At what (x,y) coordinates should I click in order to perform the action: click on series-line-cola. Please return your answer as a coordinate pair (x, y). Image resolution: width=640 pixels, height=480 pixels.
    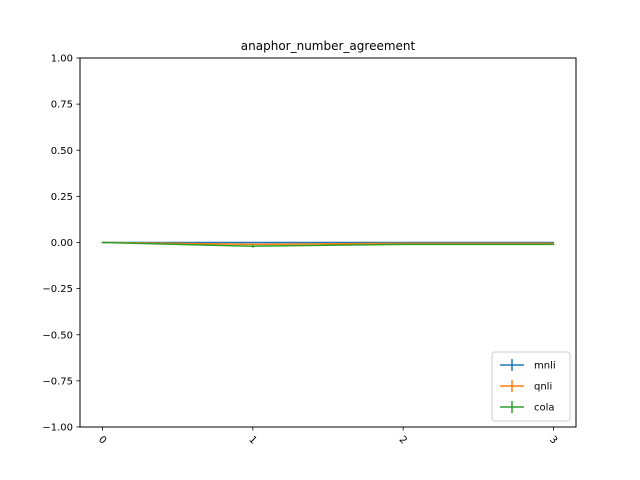
    Looking at the image, I should click on (328, 244).